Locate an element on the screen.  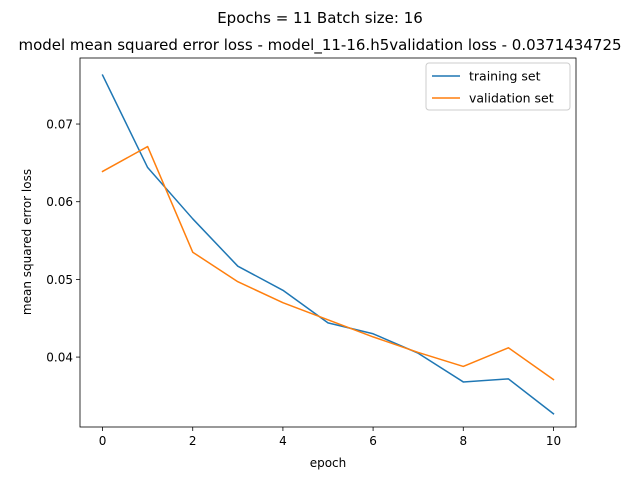
y-axis-label: mean squared error loss is located at coordinates (27, 242).